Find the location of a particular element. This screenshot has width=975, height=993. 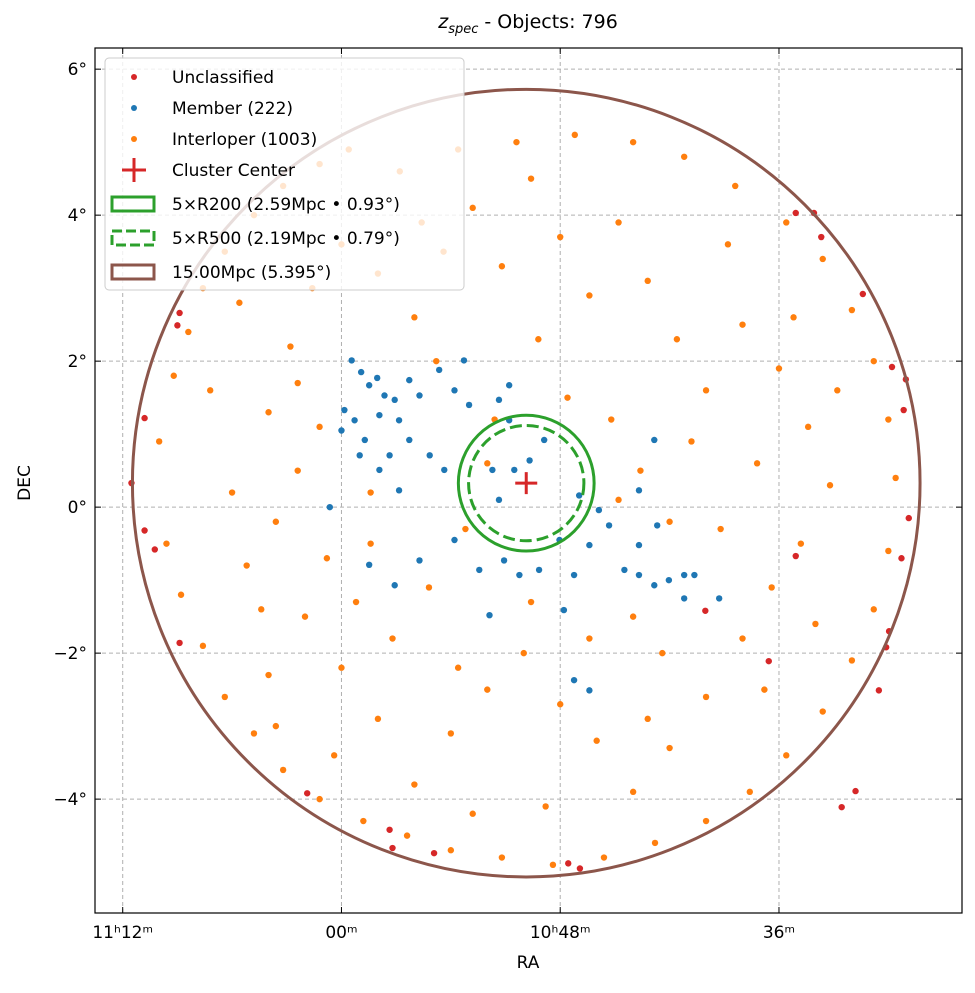

y-tick-label: 6° is located at coordinates (77, 70).